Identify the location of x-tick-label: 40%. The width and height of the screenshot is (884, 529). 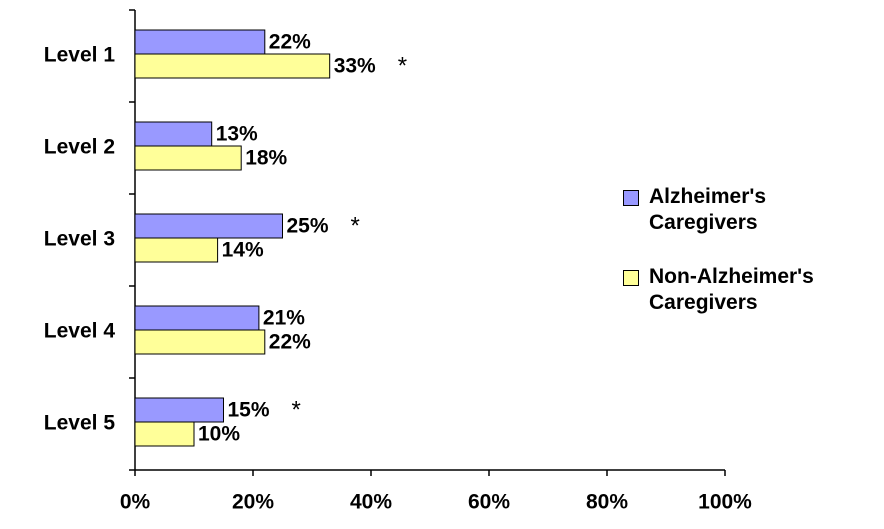
(371, 502).